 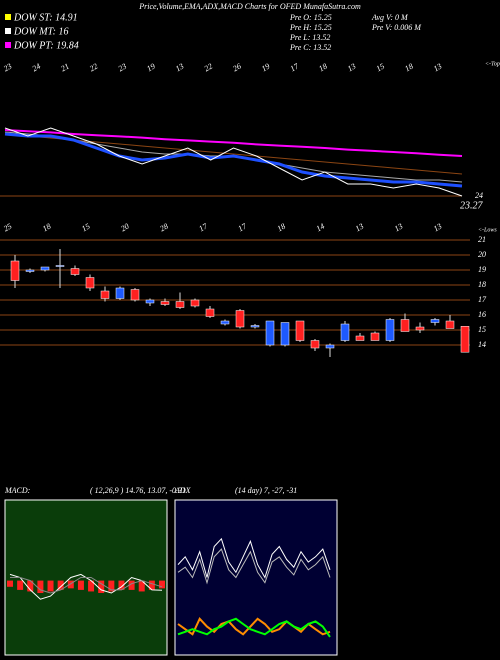 What do you see at coordinates (479, 195) in the screenshot?
I see `y-tick-label: 24` at bounding box center [479, 195].